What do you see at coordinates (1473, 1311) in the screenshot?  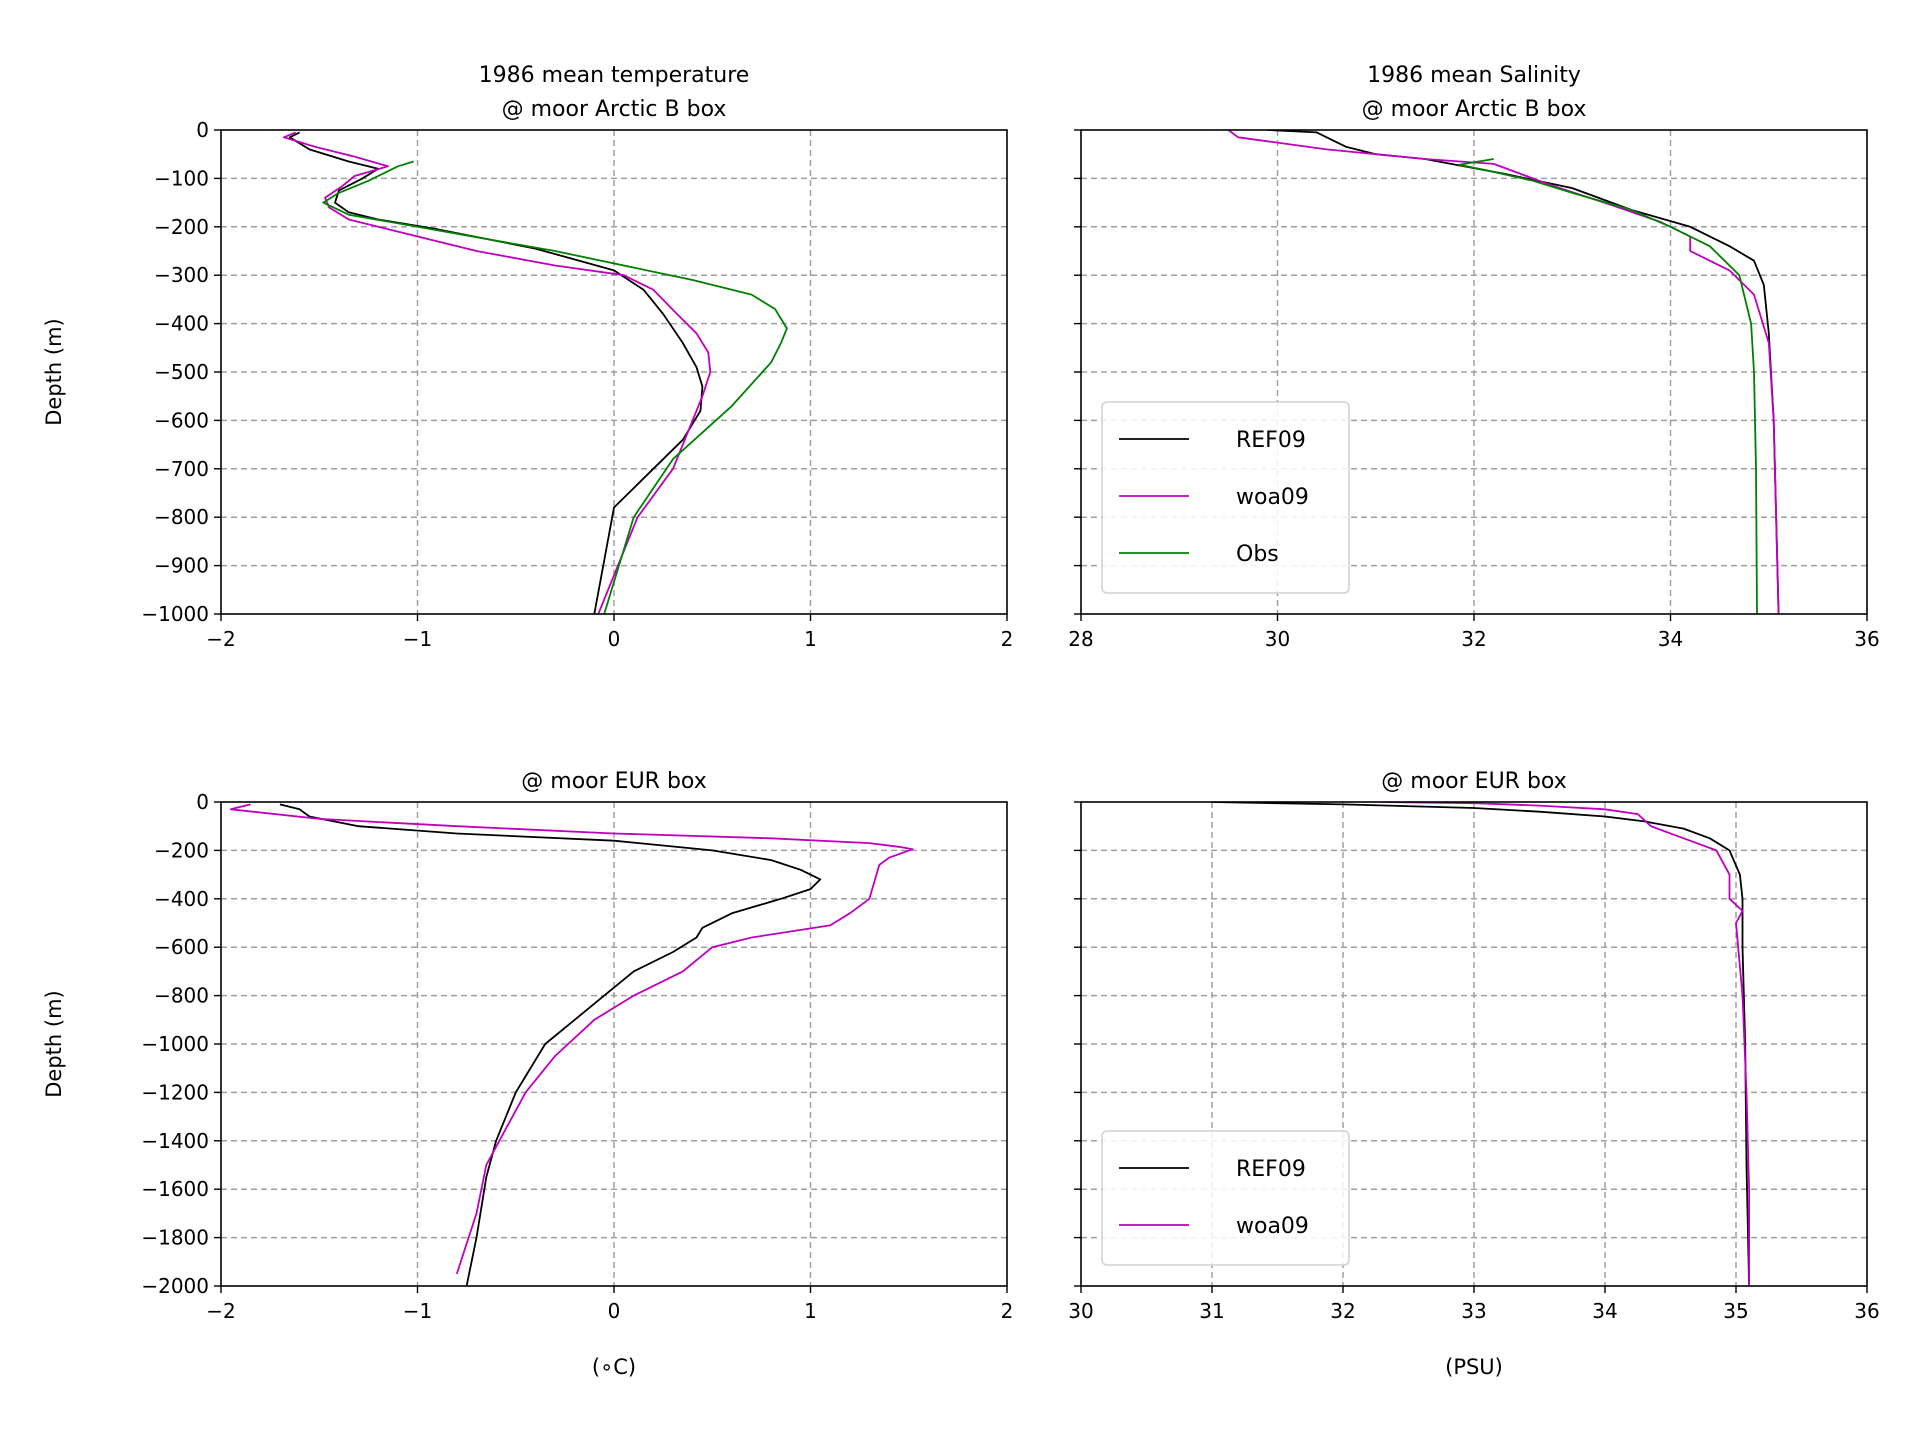 I see `x-tick-label: 33` at bounding box center [1473, 1311].